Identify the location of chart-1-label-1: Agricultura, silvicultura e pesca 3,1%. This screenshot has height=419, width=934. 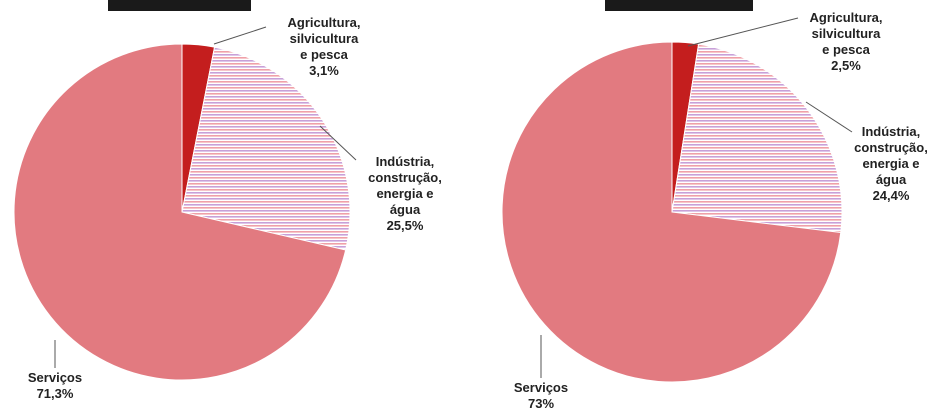
(324, 46).